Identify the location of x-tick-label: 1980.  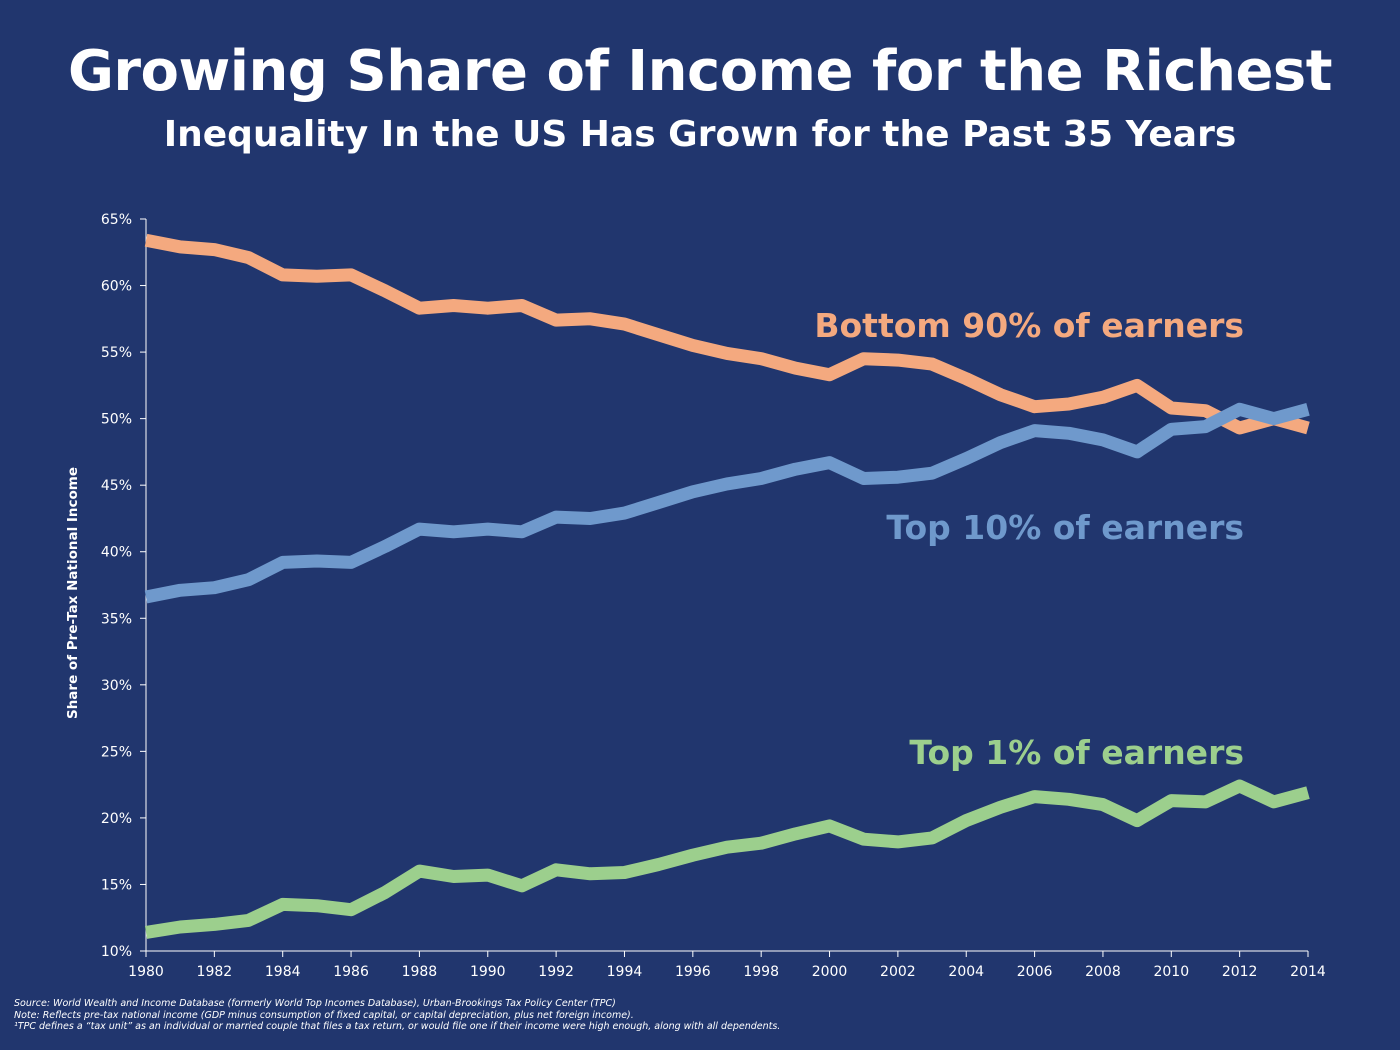
(146, 972).